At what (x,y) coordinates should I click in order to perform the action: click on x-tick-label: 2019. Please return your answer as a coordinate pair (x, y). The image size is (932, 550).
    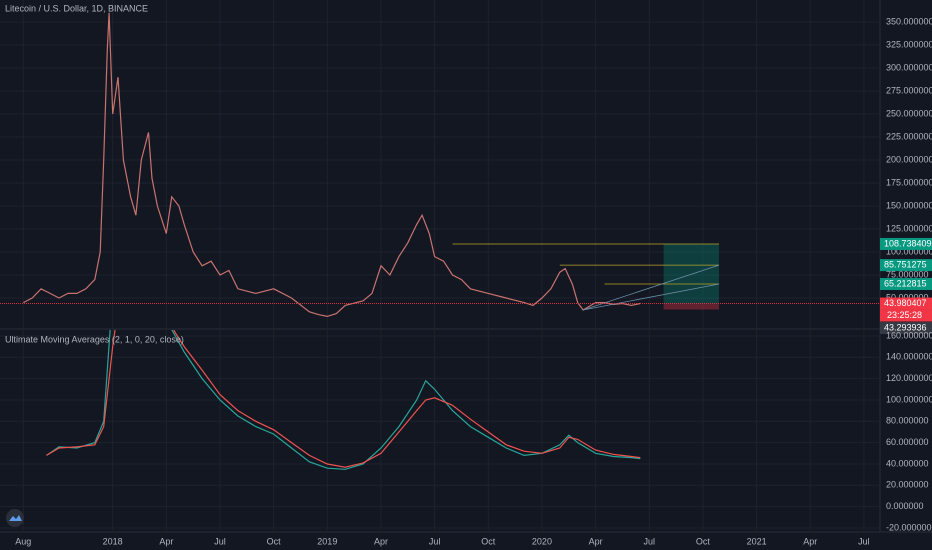
    Looking at the image, I should click on (327, 541).